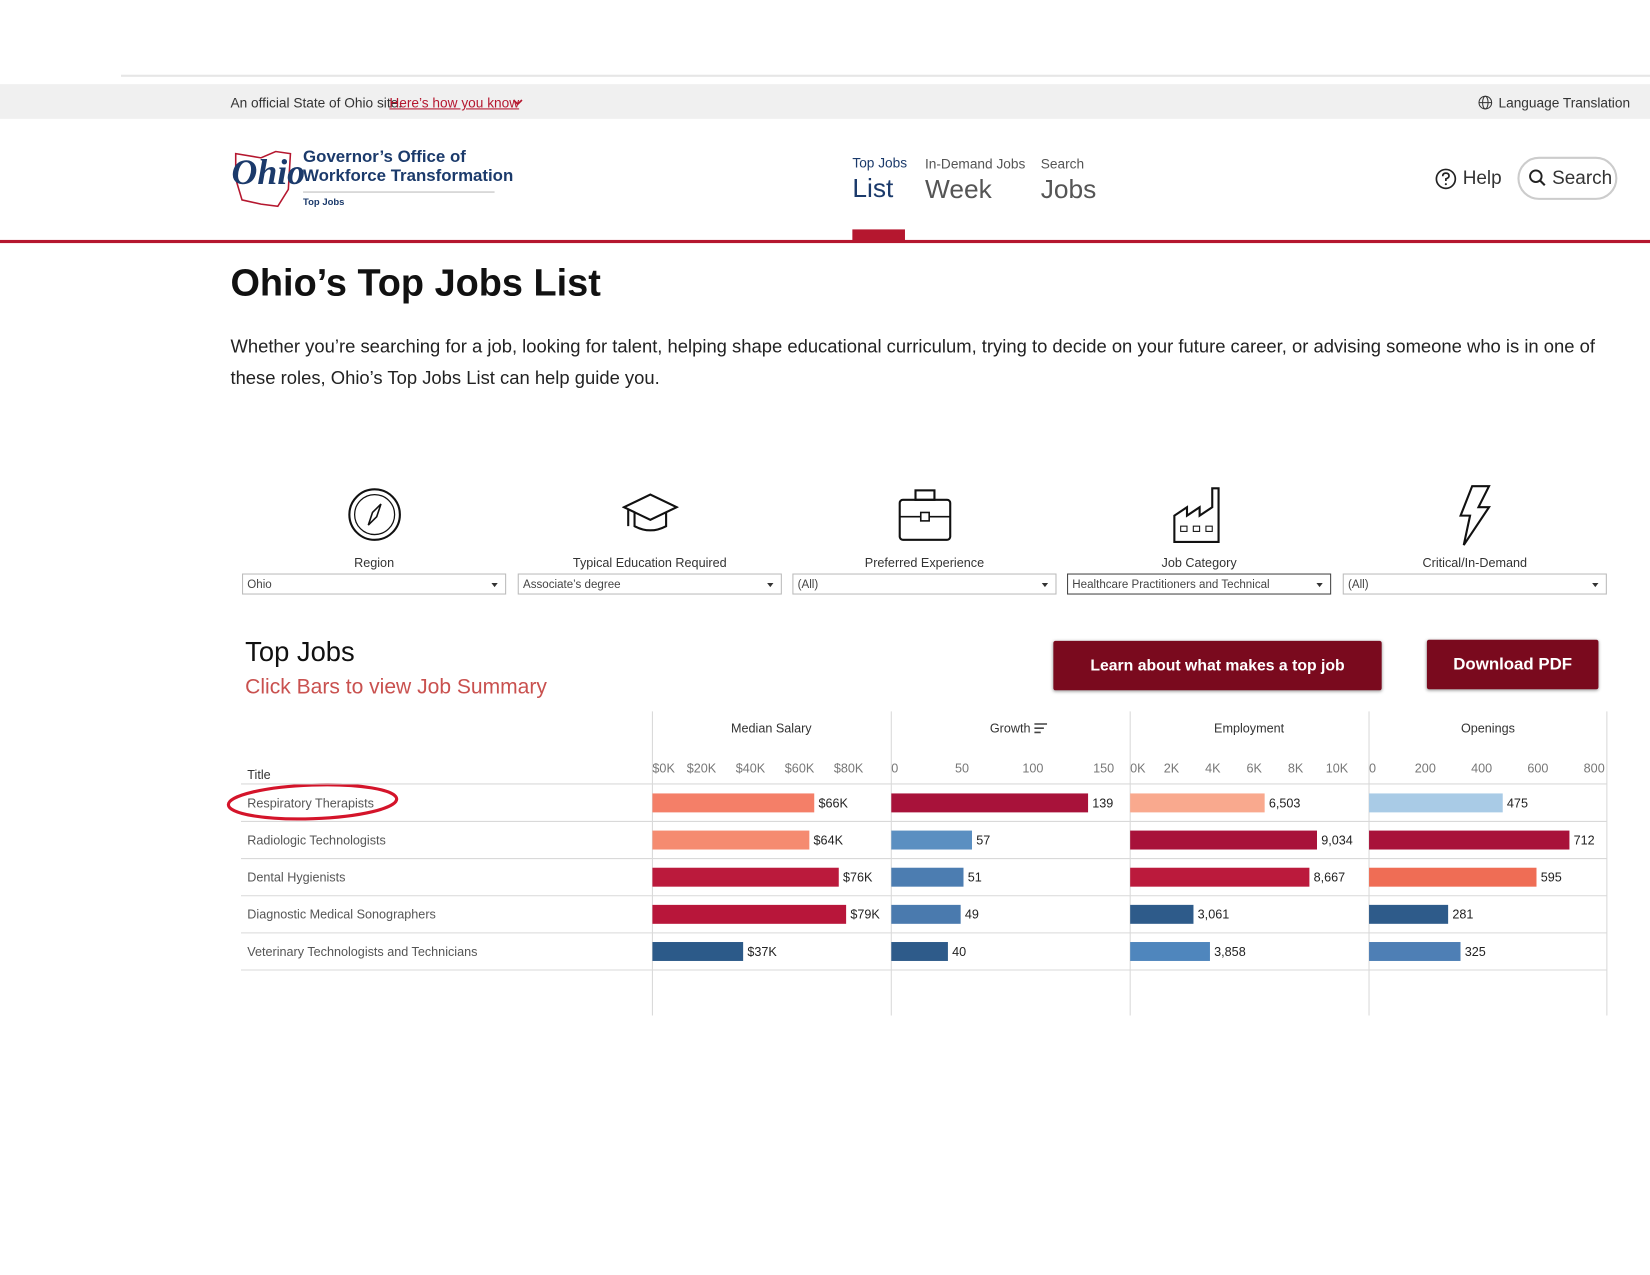 The height and width of the screenshot is (1275, 1650). Describe the element at coordinates (1255, 769) in the screenshot. I see `x-tick-label: 6K` at that location.